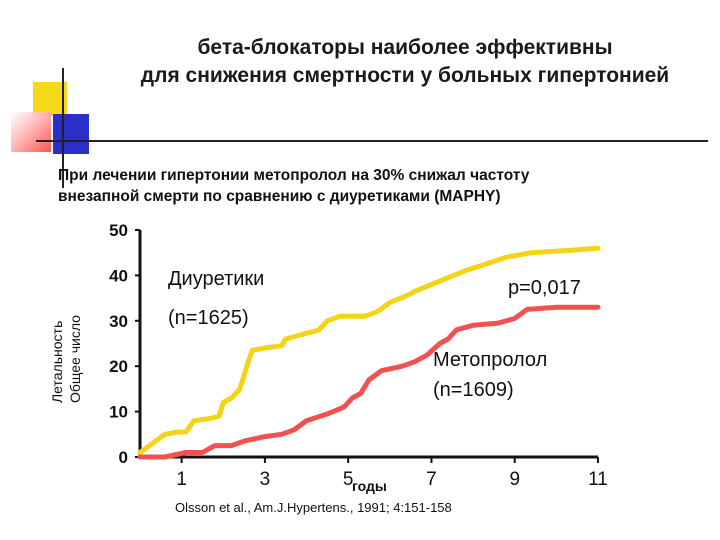 This screenshot has width=720, height=540. Describe the element at coordinates (369, 486) in the screenshot. I see `x-axis-unit-label: годы` at that location.